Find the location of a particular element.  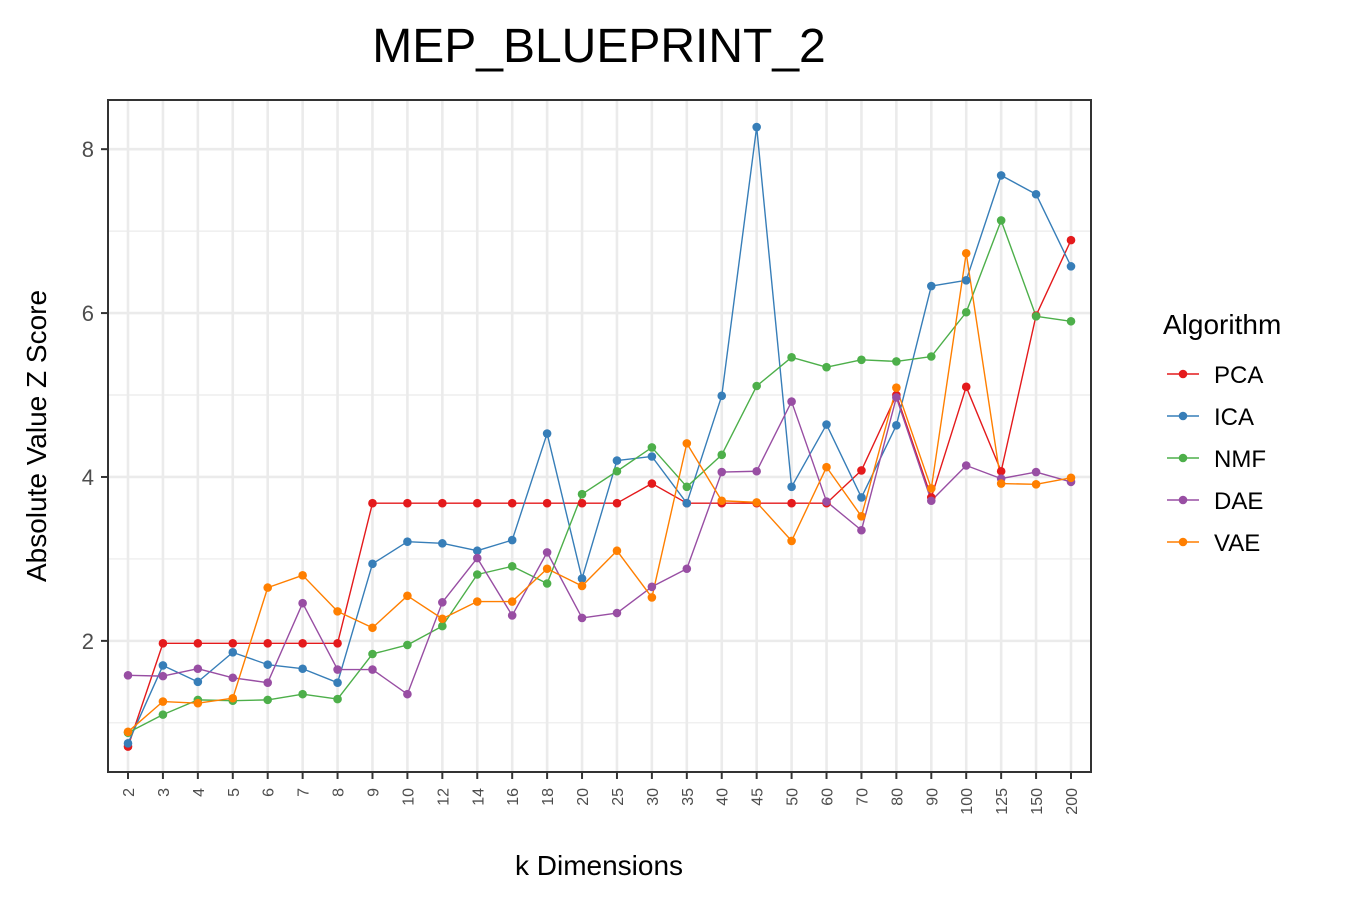

x-tick-label: 60 is located at coordinates (828, 797).